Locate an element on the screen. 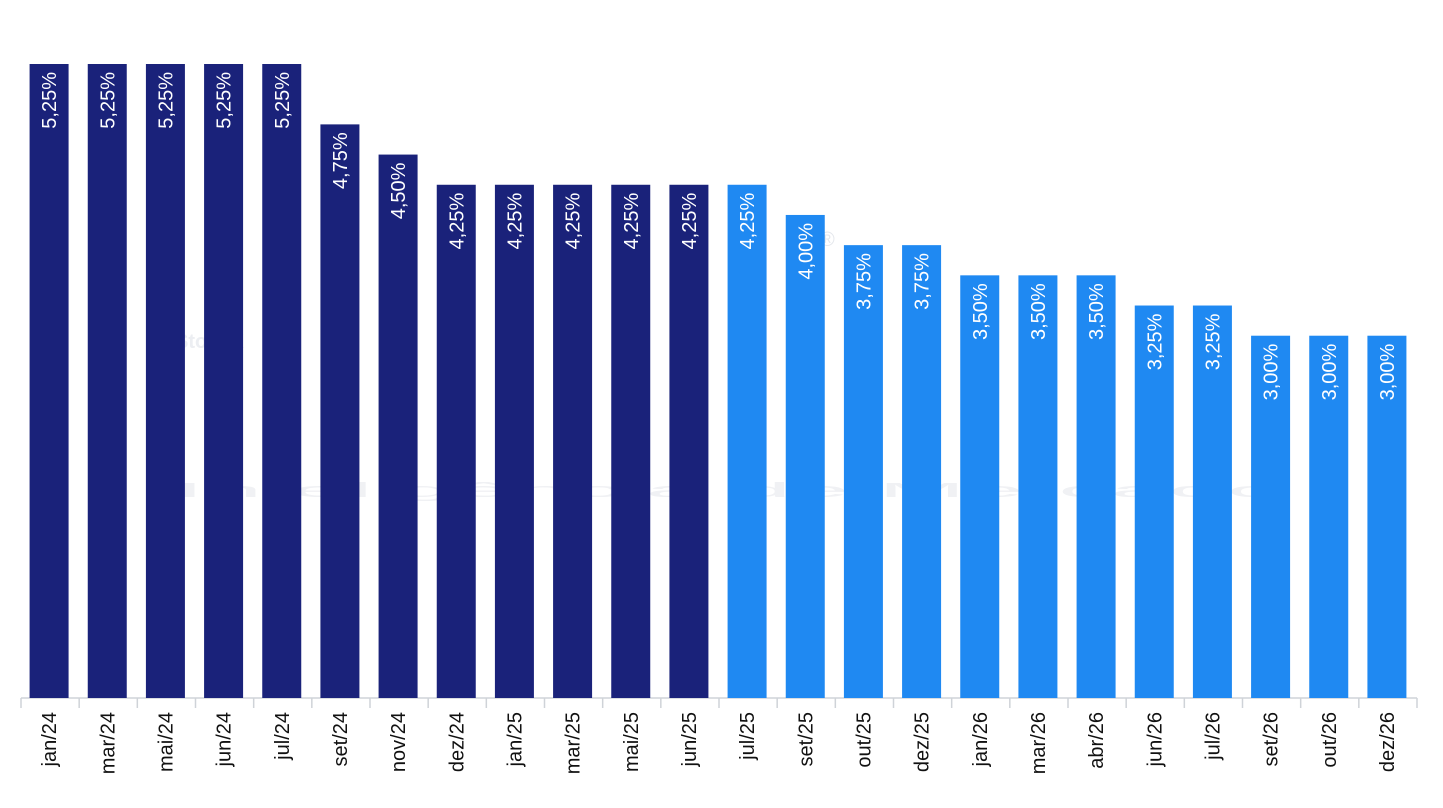  x-tick-label: mar/25 is located at coordinates (574, 743).